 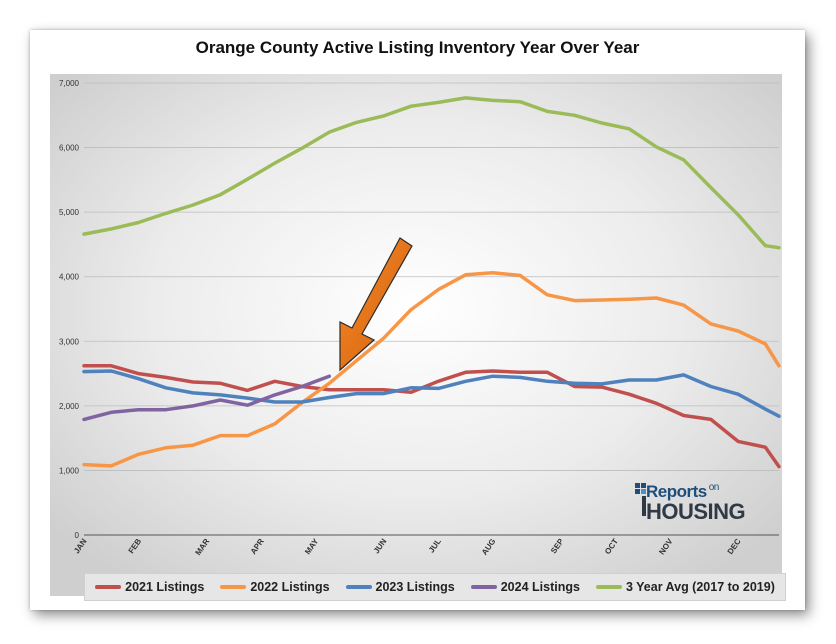 I want to click on legend-item: 3 Year Avg (2017 to 2019), so click(x=685, y=587).